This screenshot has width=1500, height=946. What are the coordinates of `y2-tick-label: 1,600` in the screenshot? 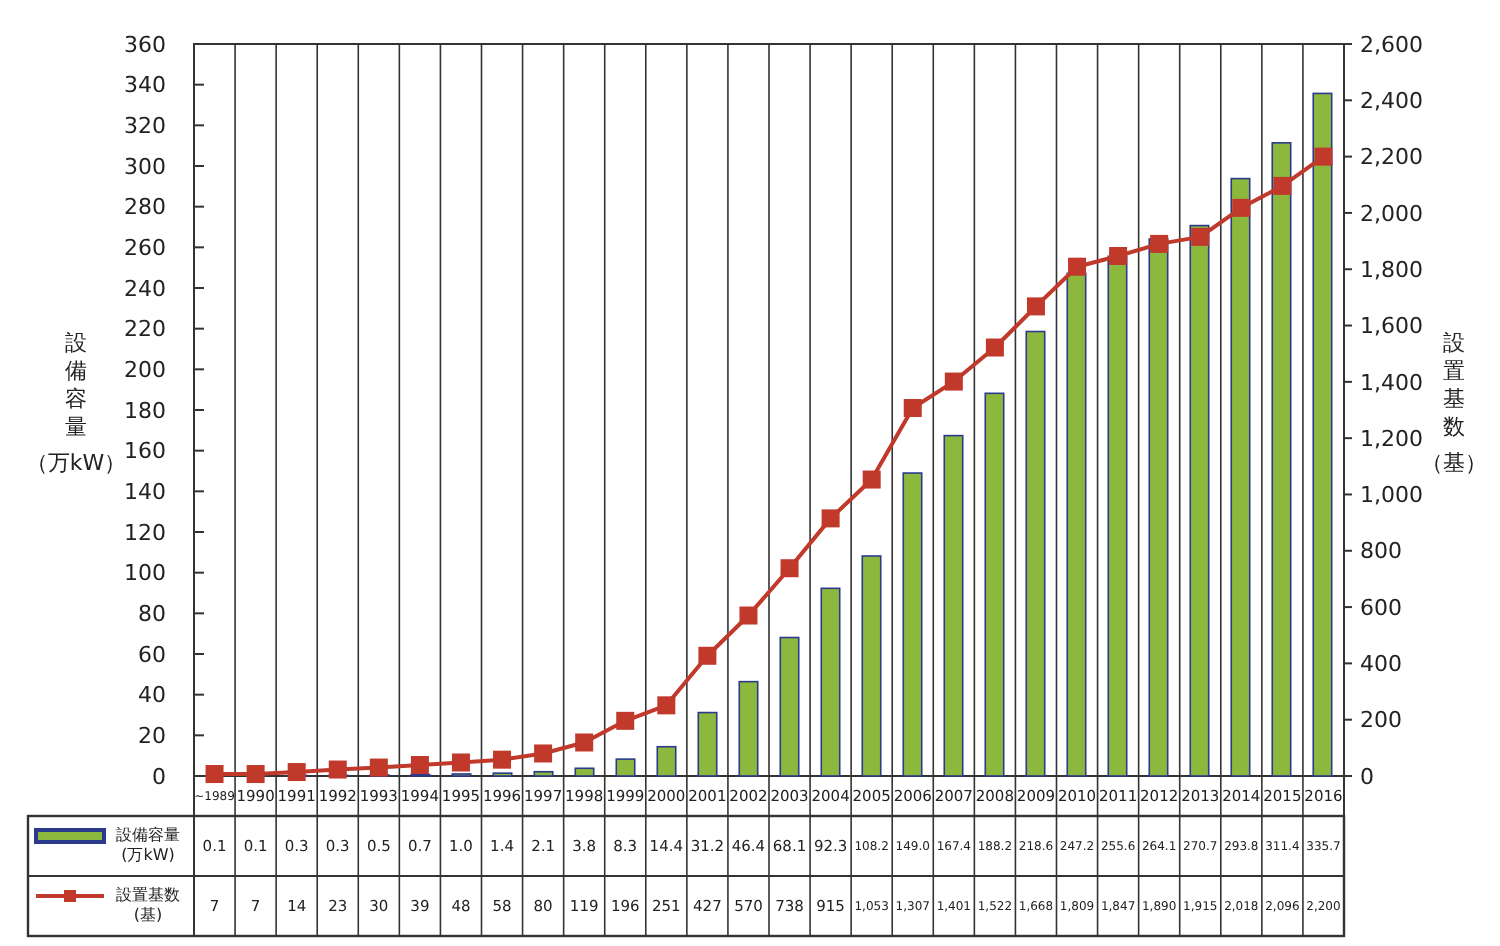 It's located at (1391, 326).